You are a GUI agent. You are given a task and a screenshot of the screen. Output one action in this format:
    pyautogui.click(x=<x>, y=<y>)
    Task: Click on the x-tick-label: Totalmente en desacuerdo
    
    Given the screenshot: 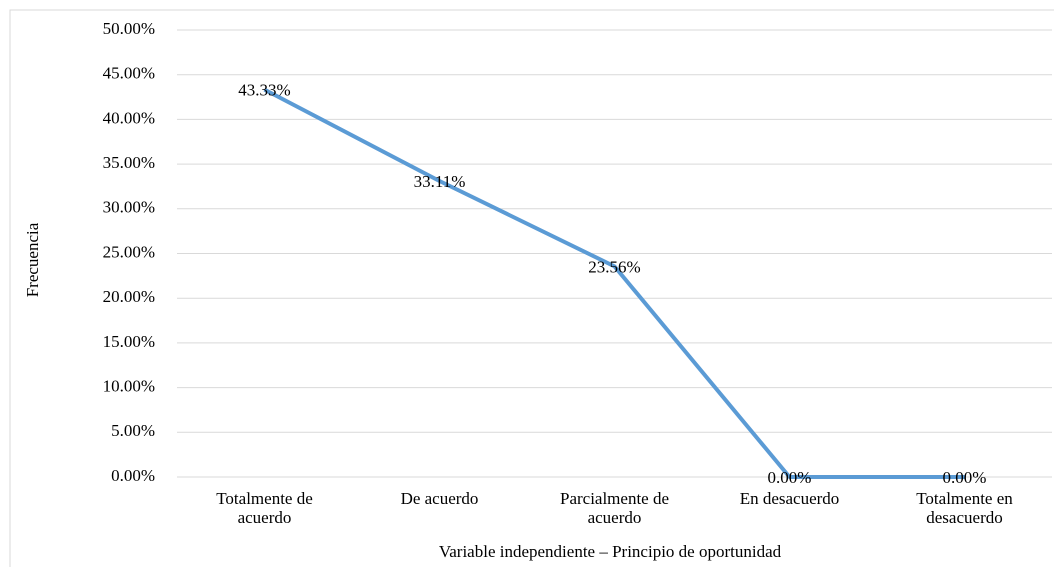 What is the action you would take?
    pyautogui.click(x=964, y=508)
    